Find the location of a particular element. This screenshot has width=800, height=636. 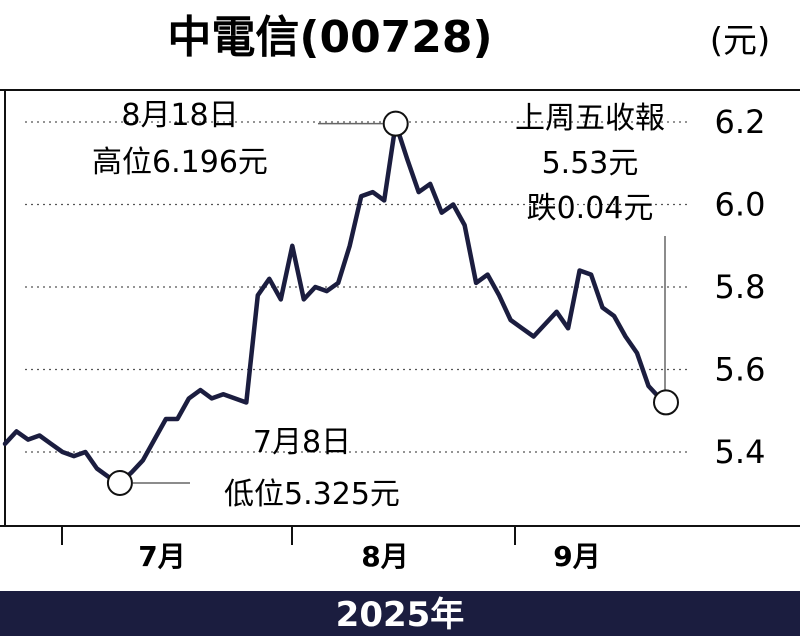

y-tick-label: 6.2 is located at coordinates (740, 122).